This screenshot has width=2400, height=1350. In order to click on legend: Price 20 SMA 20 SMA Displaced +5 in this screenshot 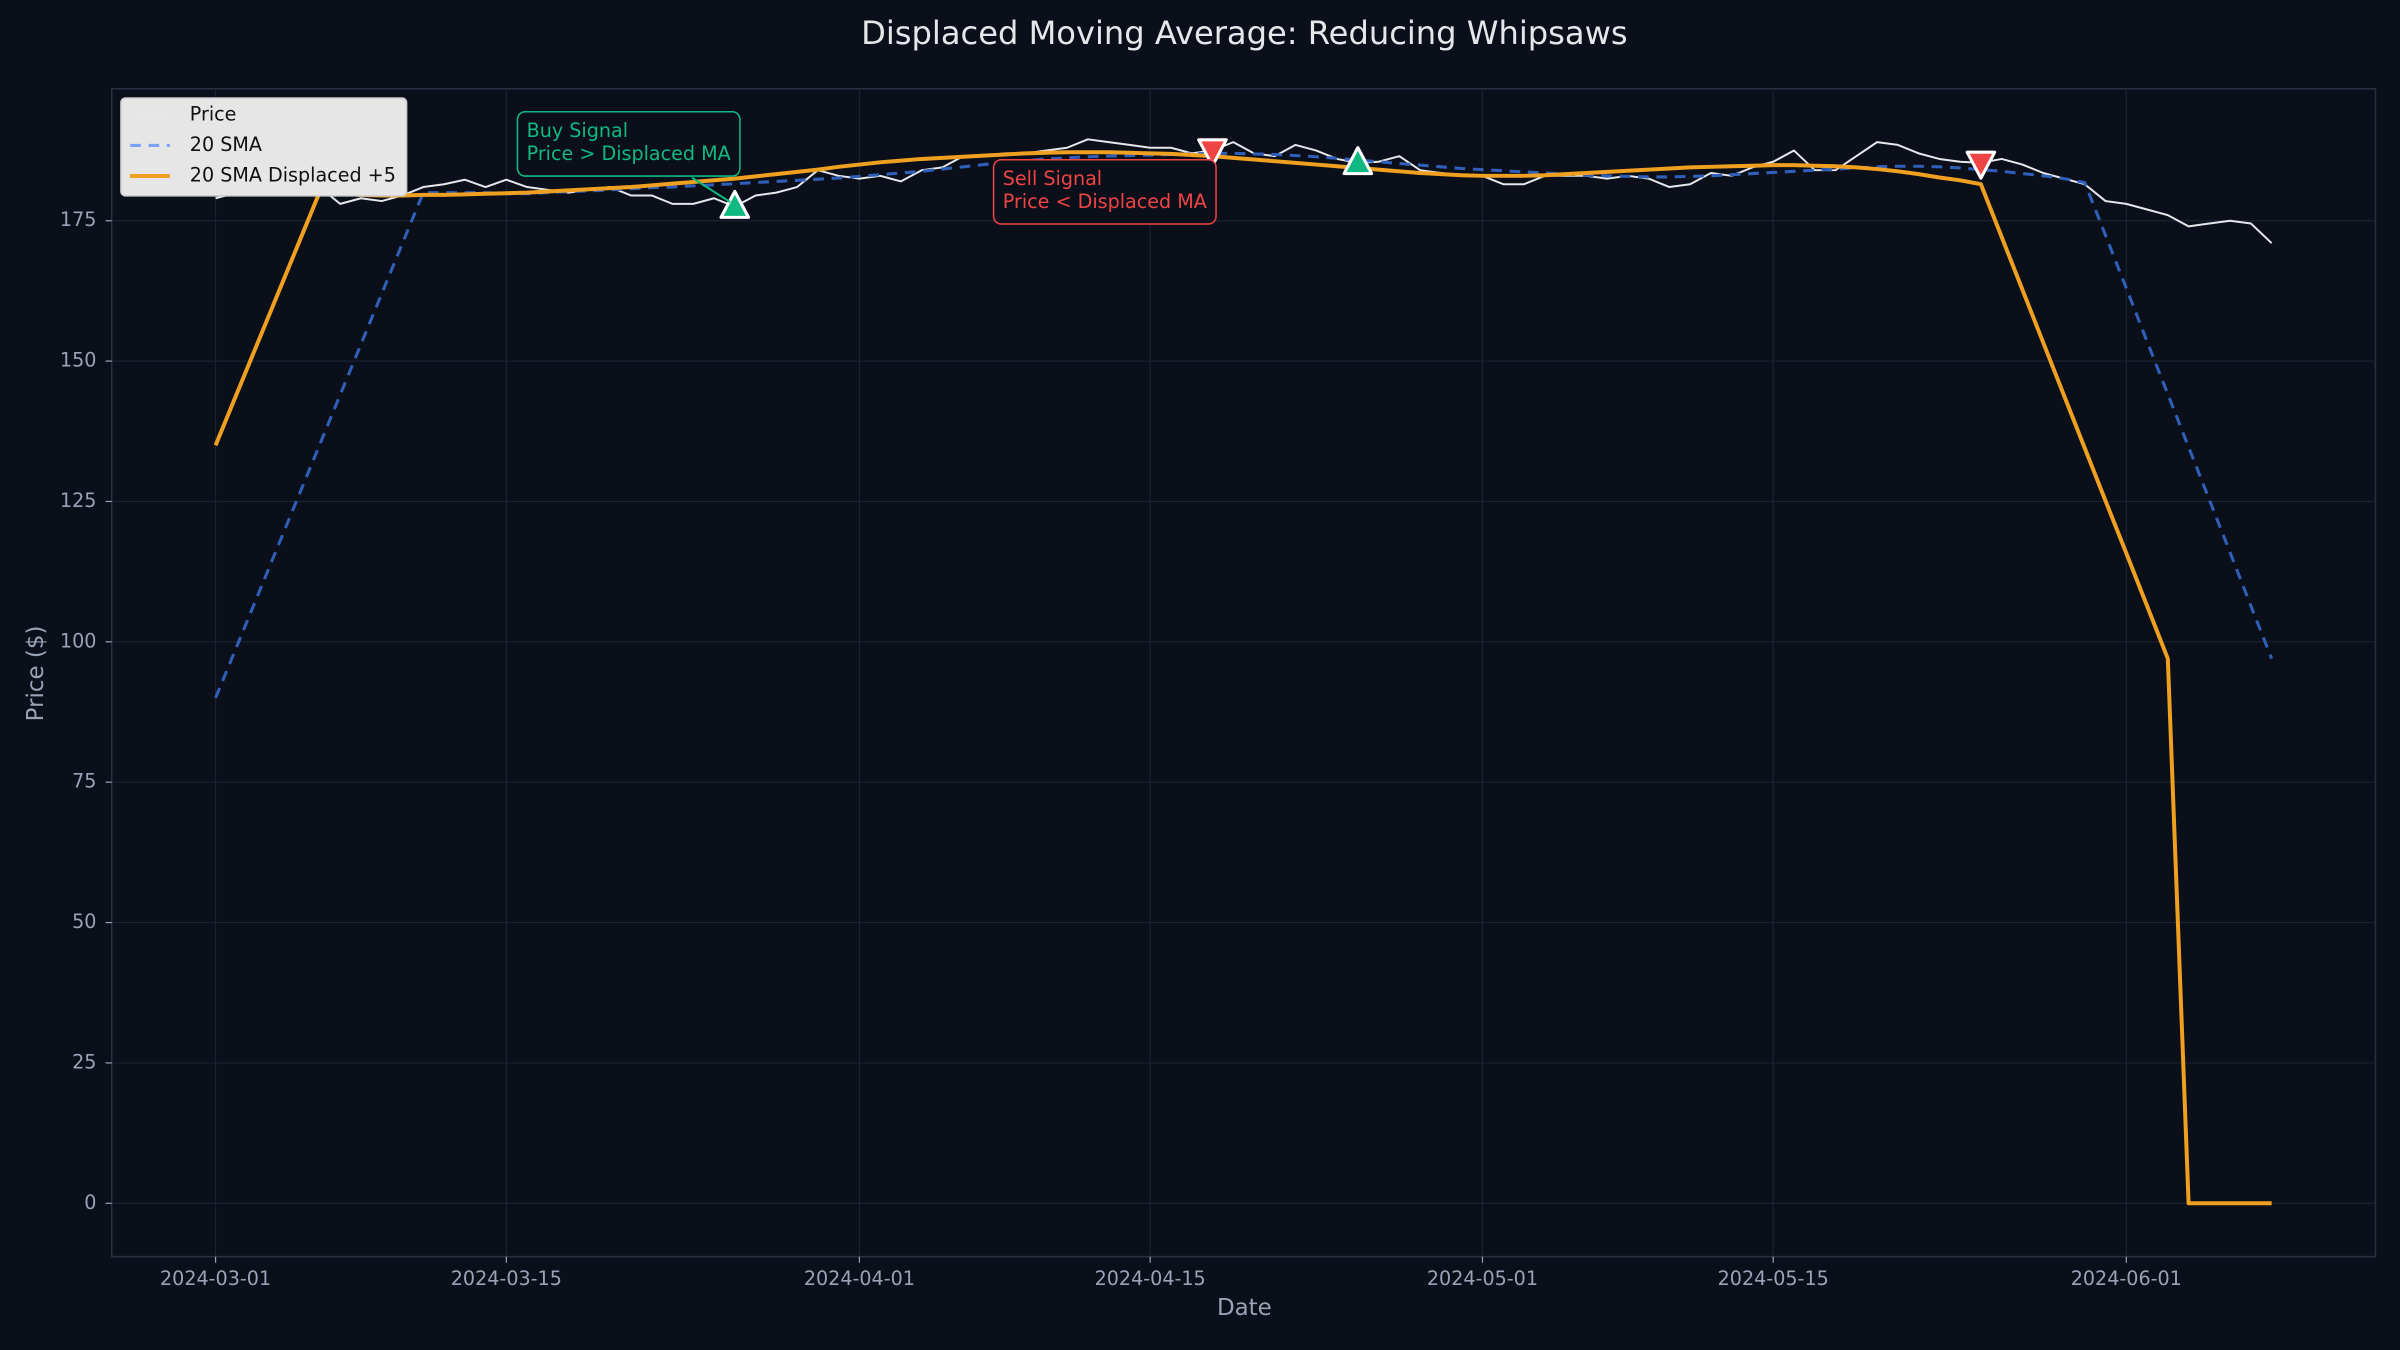, I will do `click(264, 147)`.